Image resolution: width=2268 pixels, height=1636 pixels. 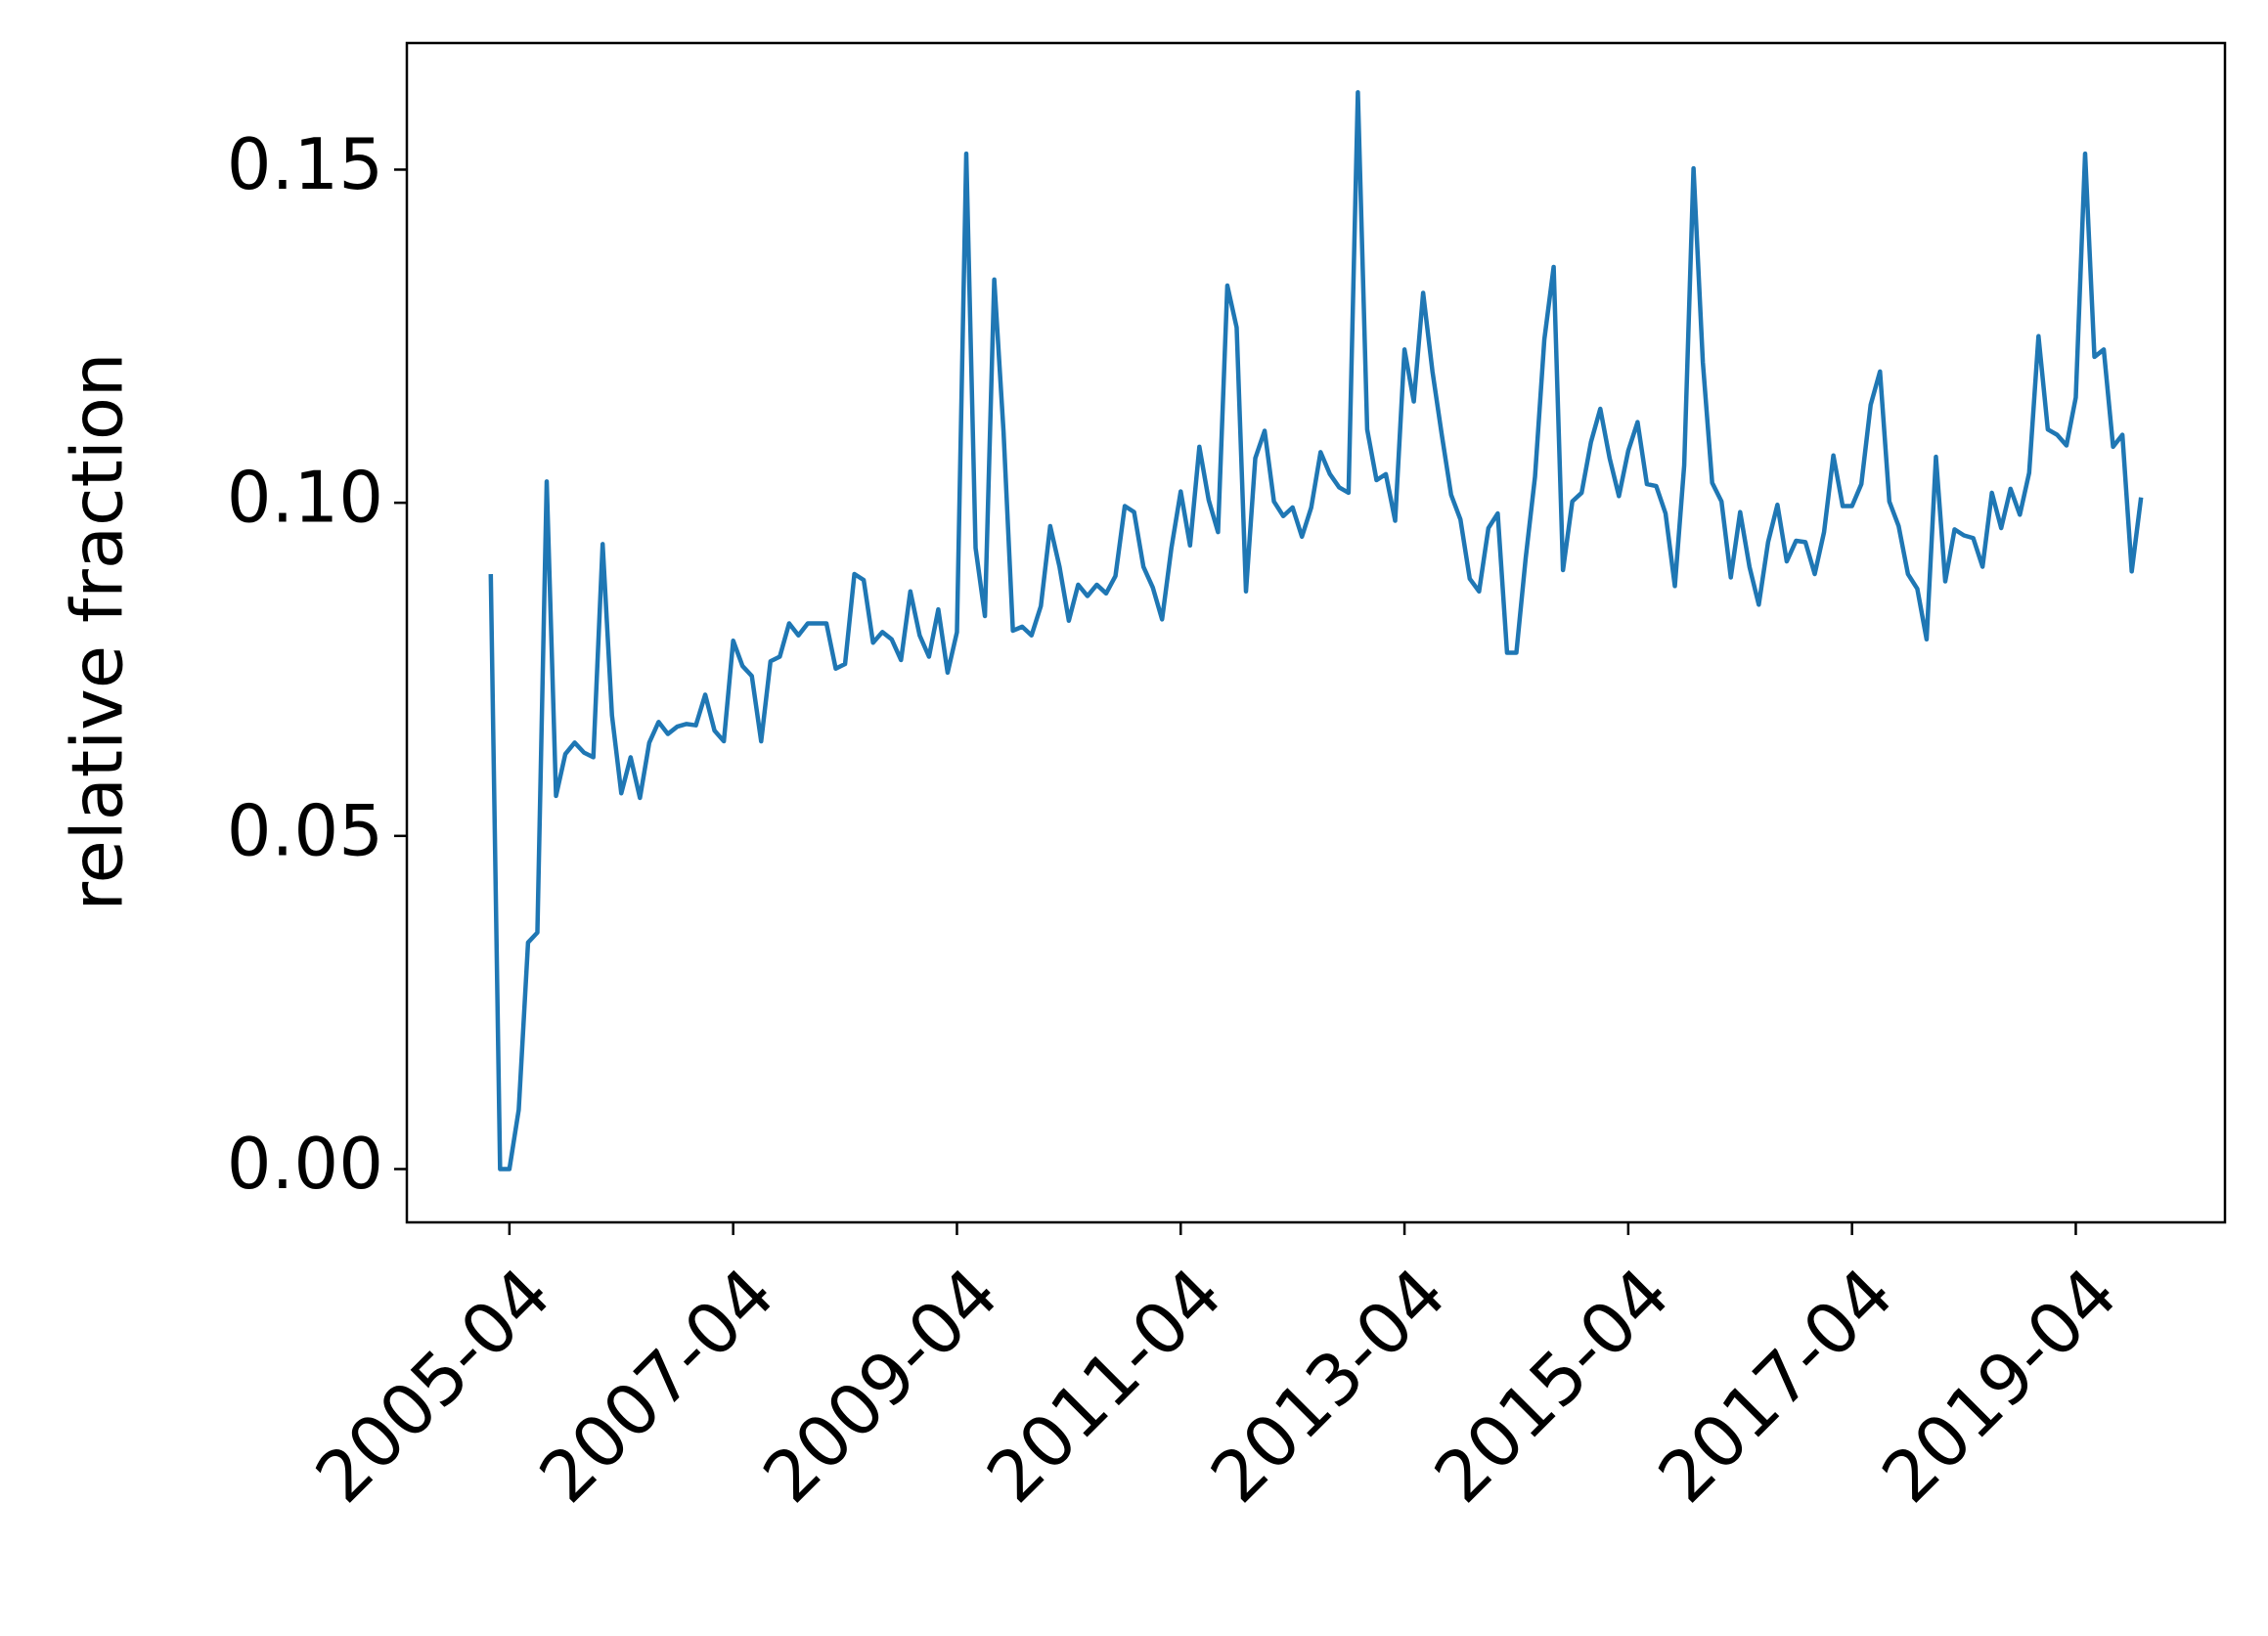 What do you see at coordinates (305, 498) in the screenshot?
I see `y-tick-label: 0.10` at bounding box center [305, 498].